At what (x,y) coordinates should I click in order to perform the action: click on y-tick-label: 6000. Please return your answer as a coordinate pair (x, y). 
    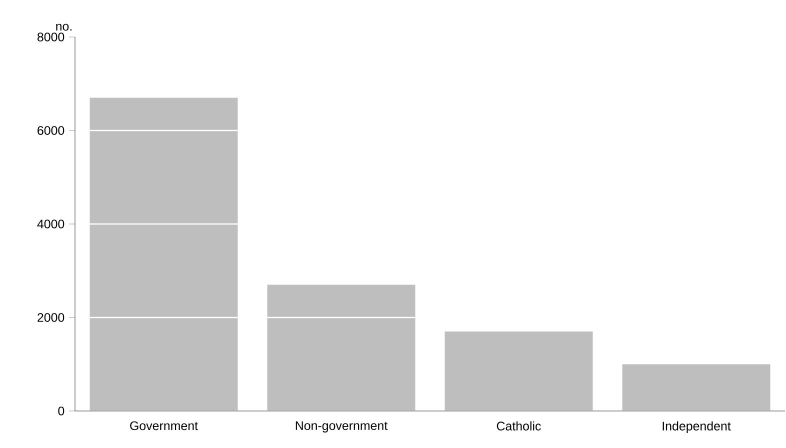
    Looking at the image, I should click on (51, 130).